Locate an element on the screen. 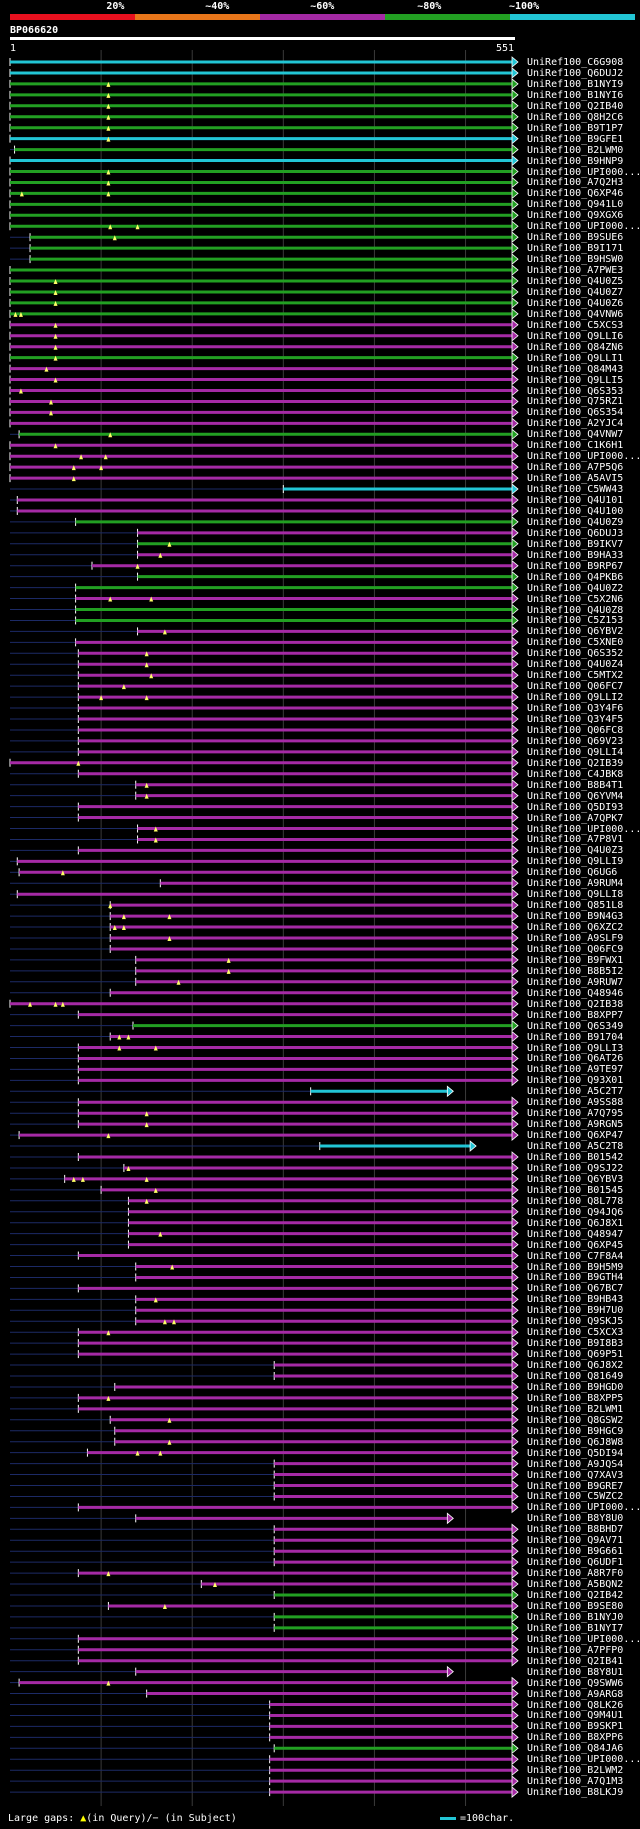 Image resolution: width=640 pixels, height=1829 pixels. hit-name: UniRef100_C4JBK8 is located at coordinates (575, 774).